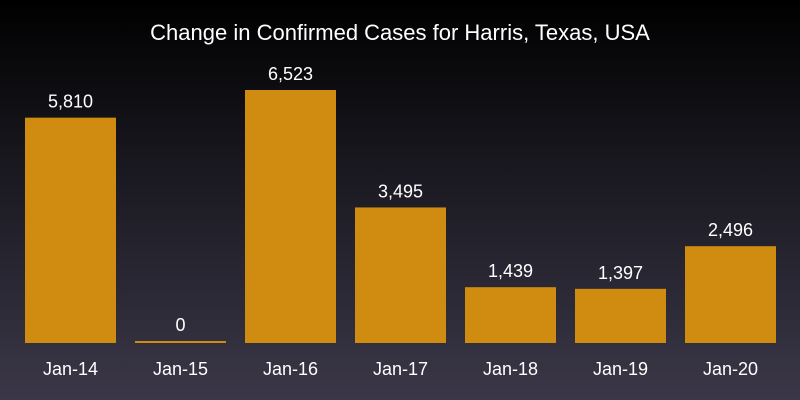 The width and height of the screenshot is (800, 400). What do you see at coordinates (730, 369) in the screenshot?
I see `x-tick-label-jan-20: Jan-20` at bounding box center [730, 369].